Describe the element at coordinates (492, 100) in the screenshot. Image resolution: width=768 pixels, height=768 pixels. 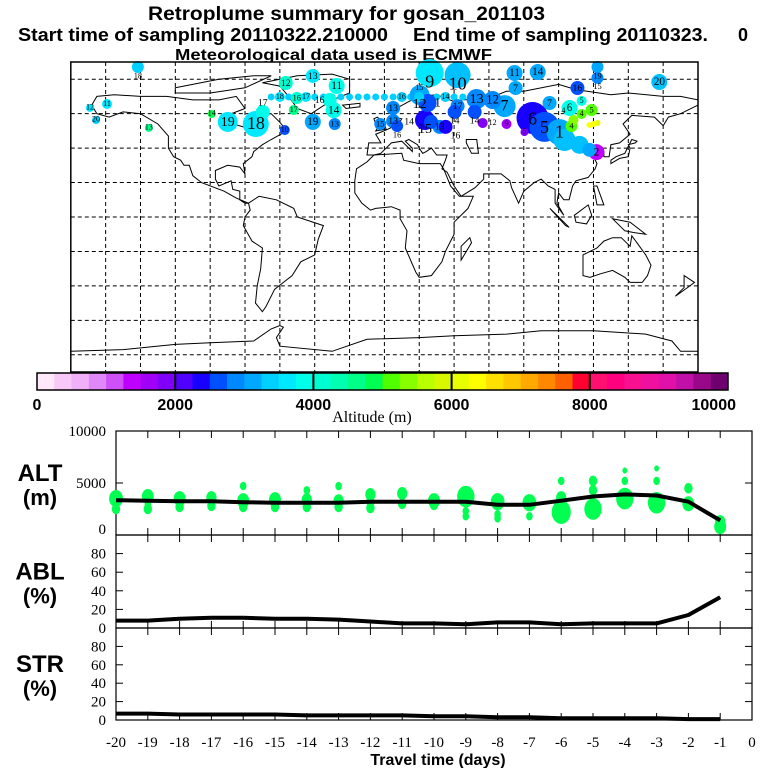
I see `plume-day-label: 12` at that location.